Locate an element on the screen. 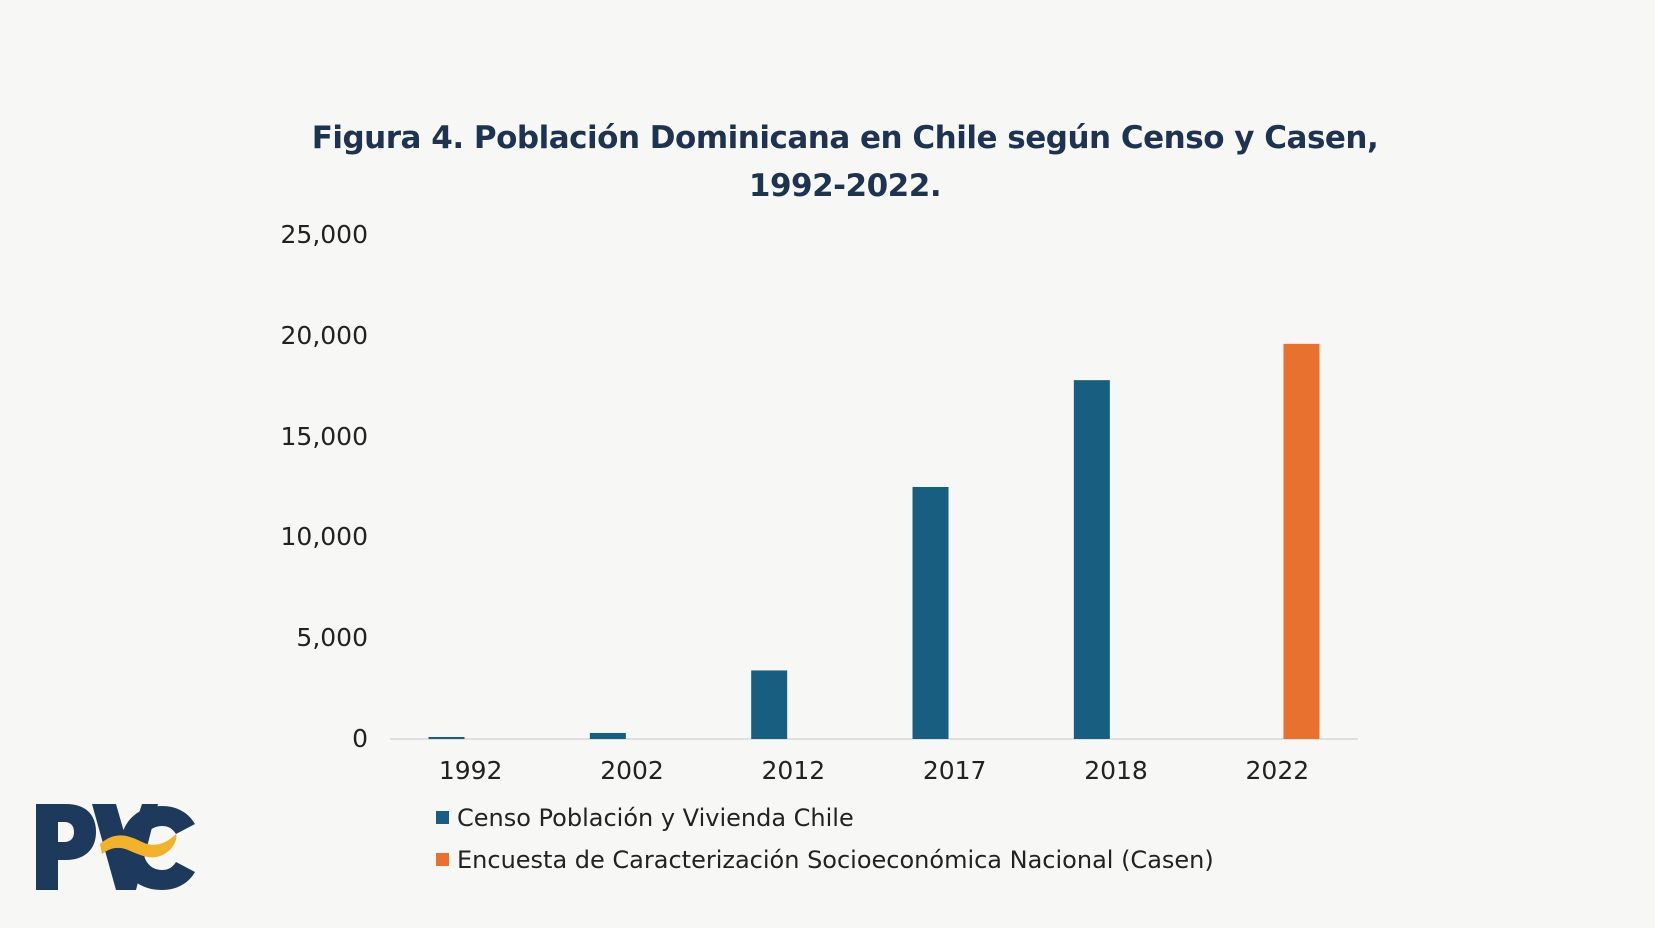 The image size is (1655, 928). bar-casen-2022 is located at coordinates (1301, 541).